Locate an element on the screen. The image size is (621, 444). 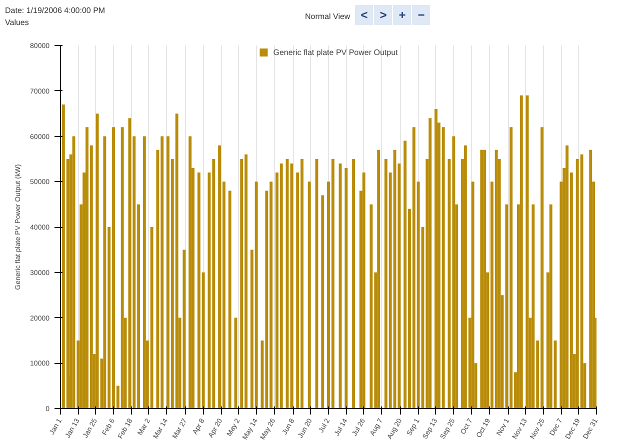
legend-label: Generic flat plate PV Power Output is located at coordinates (335, 52).